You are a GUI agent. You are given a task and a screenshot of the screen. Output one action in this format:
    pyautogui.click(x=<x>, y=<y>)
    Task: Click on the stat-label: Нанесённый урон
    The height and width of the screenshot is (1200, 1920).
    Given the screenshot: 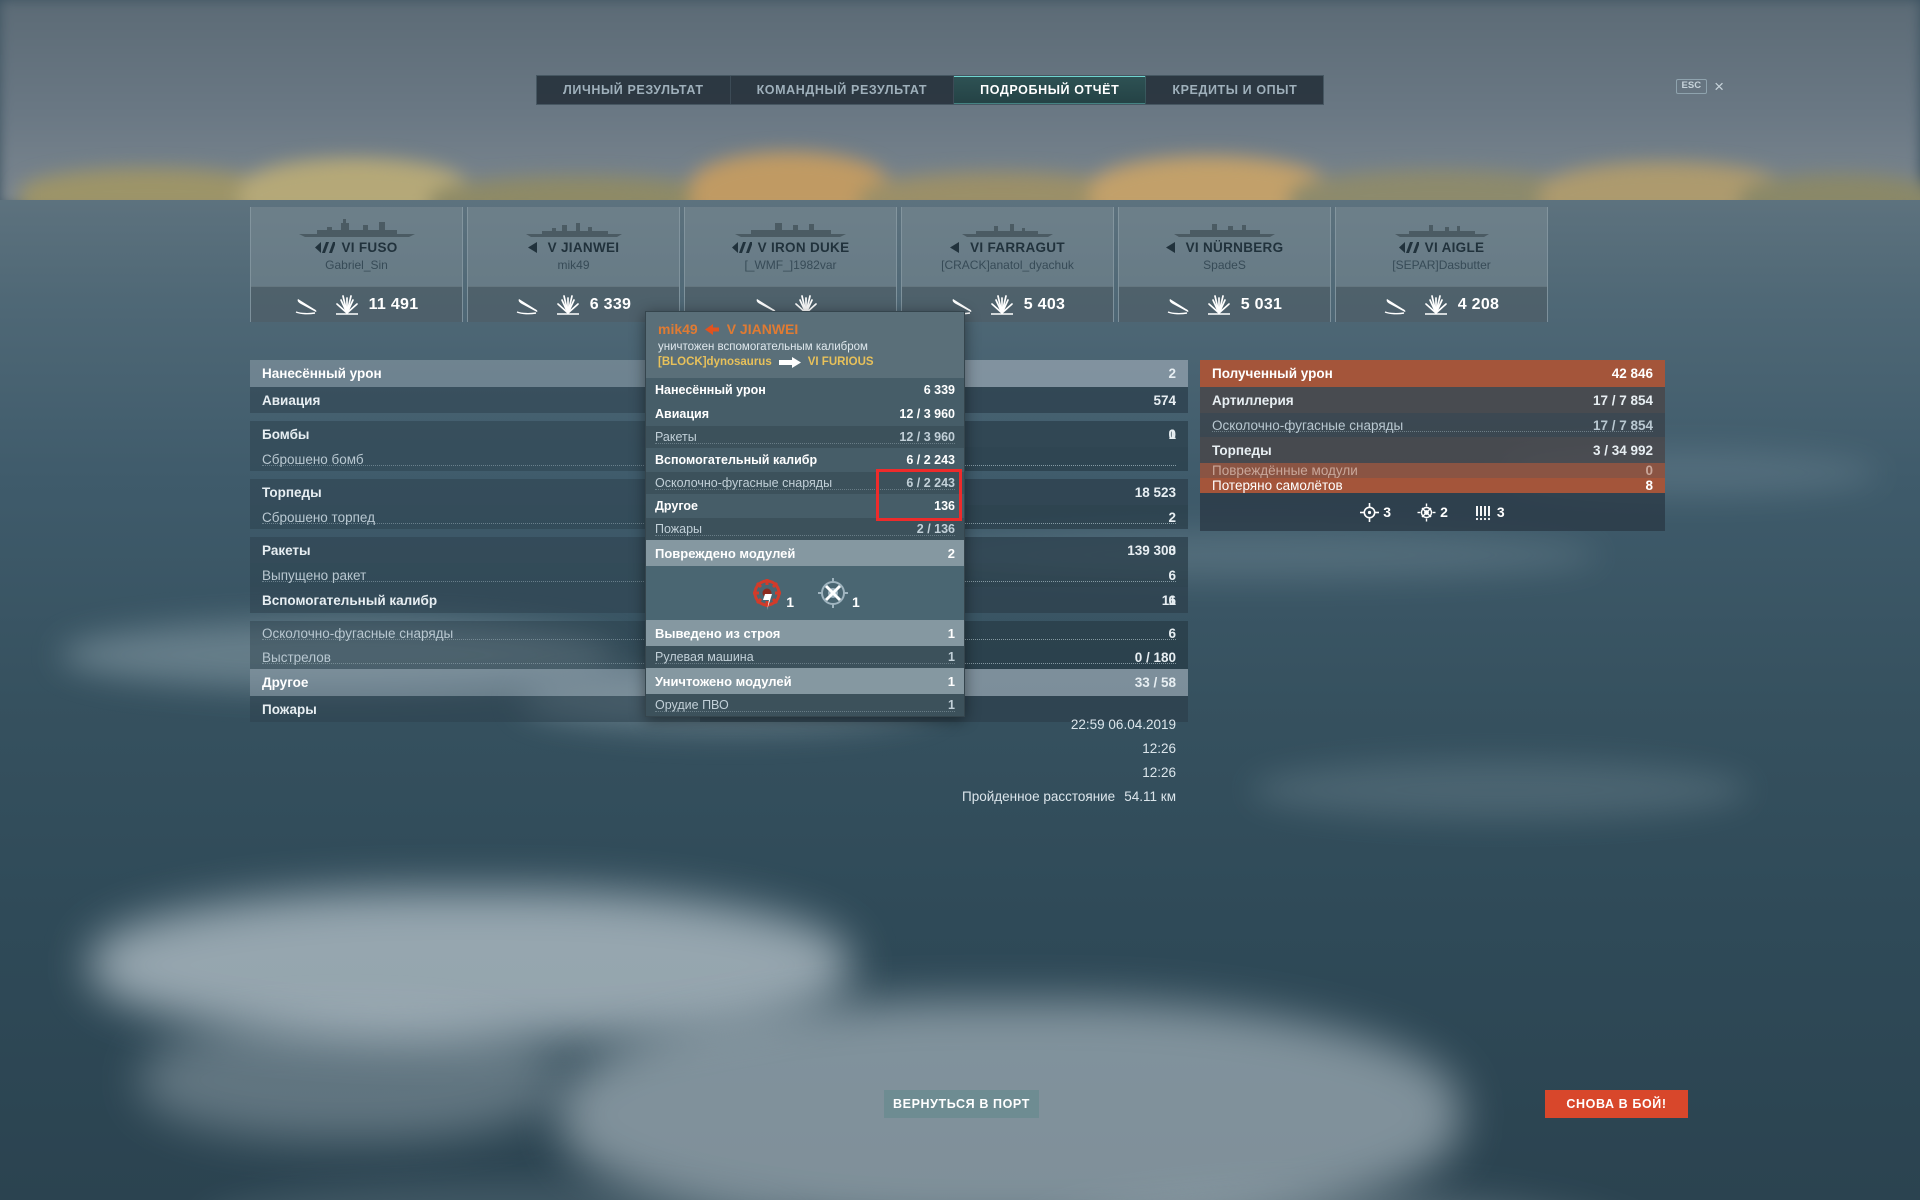 What is the action you would take?
    pyautogui.click(x=710, y=390)
    